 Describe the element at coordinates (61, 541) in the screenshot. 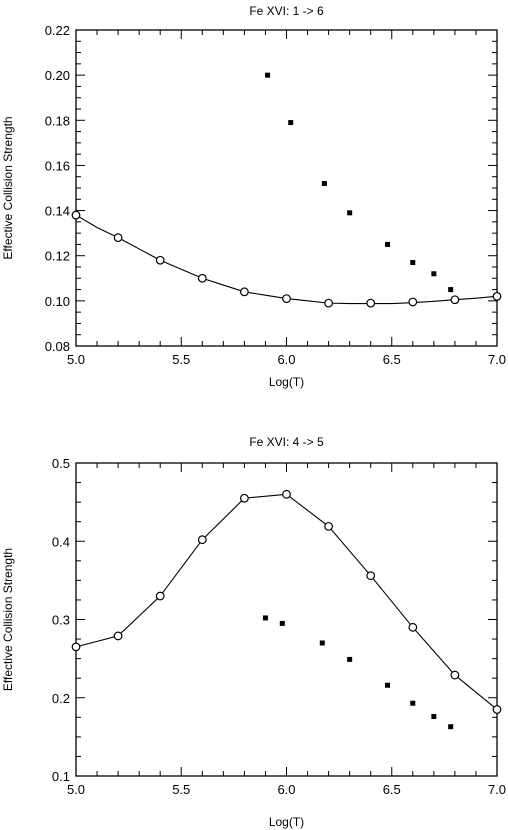

I see `y-tick-label: 0.4` at that location.